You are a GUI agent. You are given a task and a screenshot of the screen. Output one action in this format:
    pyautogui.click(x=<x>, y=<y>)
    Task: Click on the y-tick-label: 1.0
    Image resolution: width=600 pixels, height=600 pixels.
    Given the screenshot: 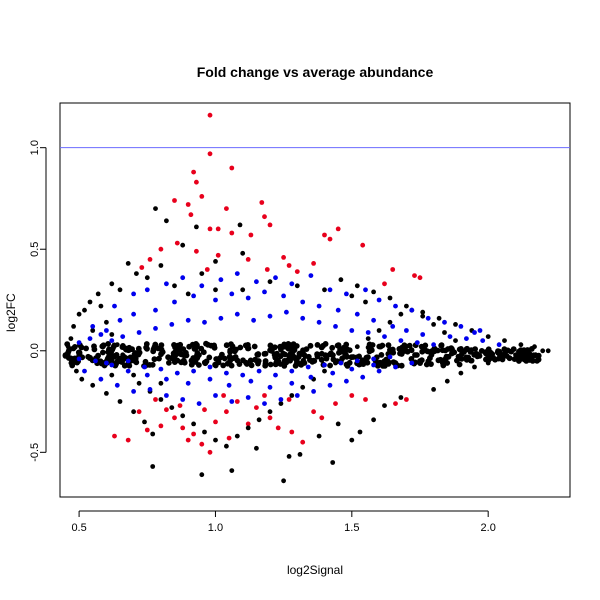 What is the action you would take?
    pyautogui.click(x=35, y=147)
    